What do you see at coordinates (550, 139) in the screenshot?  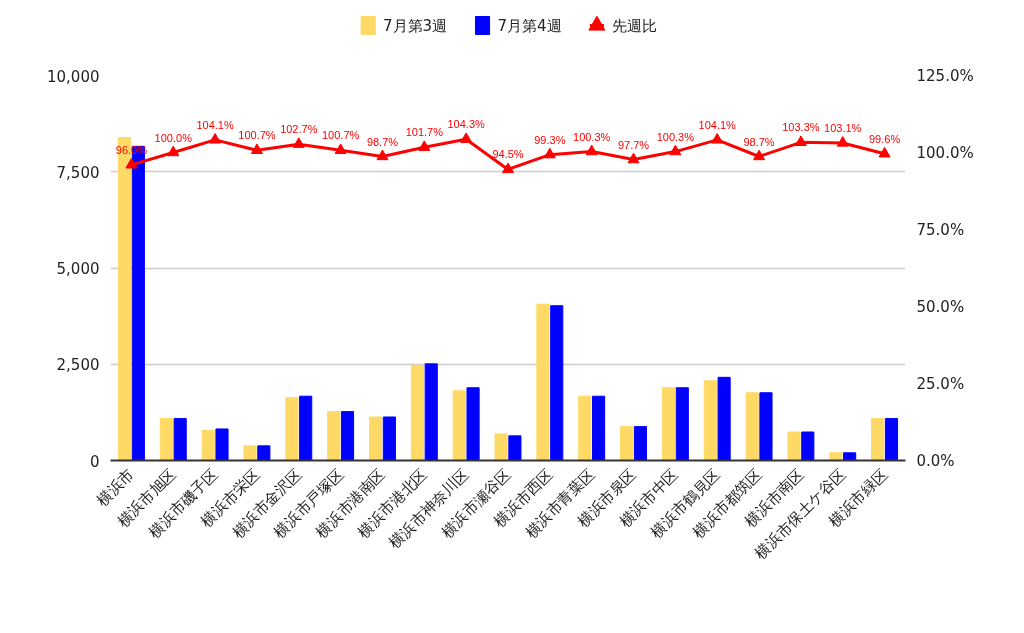 I see `data-label: 99.3%` at bounding box center [550, 139].